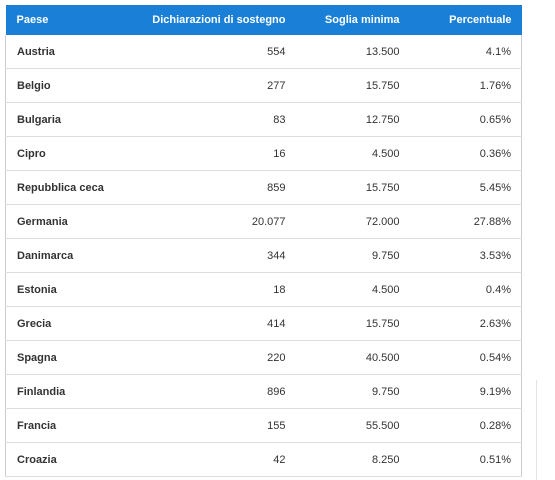  I want to click on value-cell: 2.63%, so click(465, 323).